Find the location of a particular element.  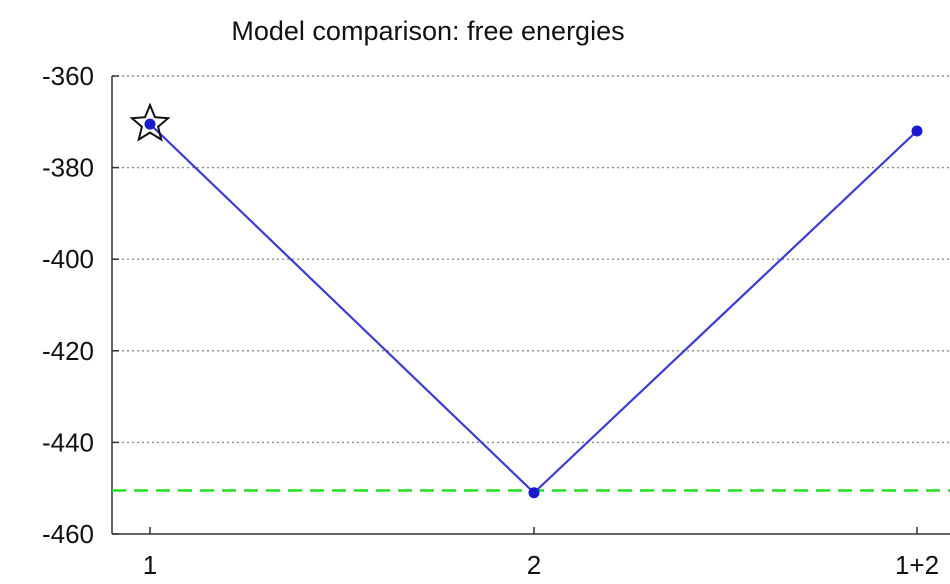

x-tick-label: 1+2 is located at coordinates (917, 565).